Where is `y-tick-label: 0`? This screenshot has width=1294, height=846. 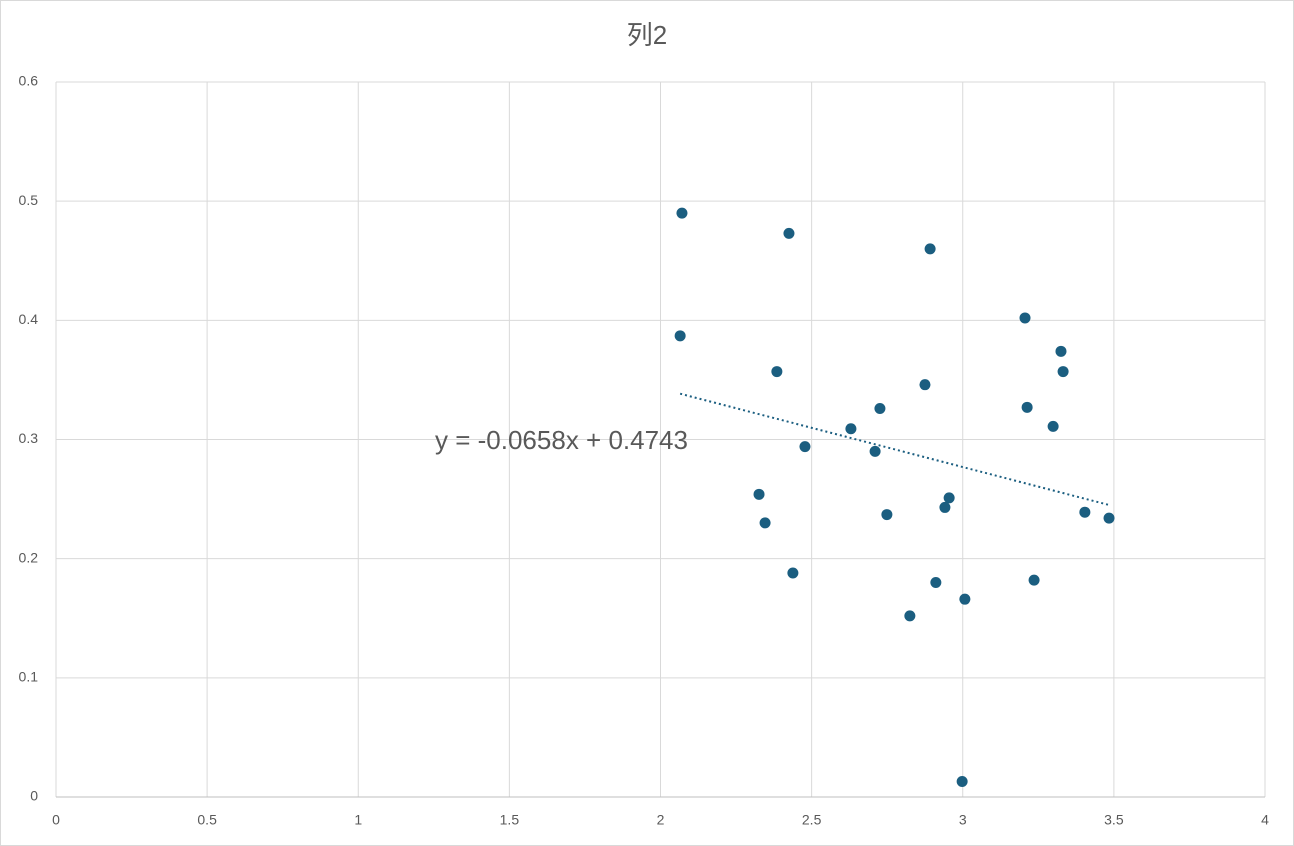 y-tick-label: 0 is located at coordinates (34, 796).